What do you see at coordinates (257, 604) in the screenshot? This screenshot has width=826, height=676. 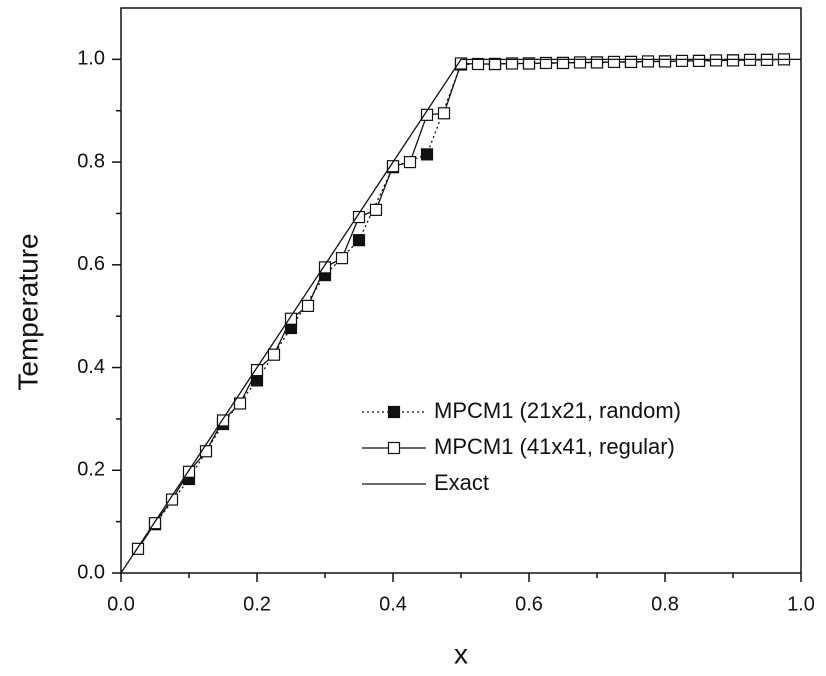 I see `x-tick-label: 0.2` at bounding box center [257, 604].